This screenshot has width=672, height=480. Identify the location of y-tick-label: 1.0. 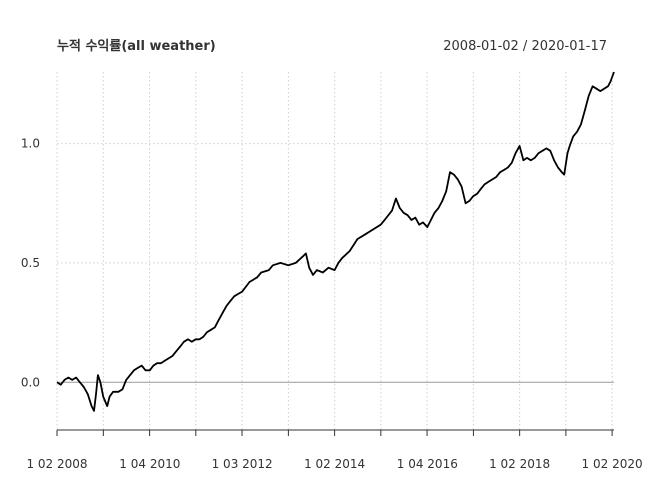
(30, 144).